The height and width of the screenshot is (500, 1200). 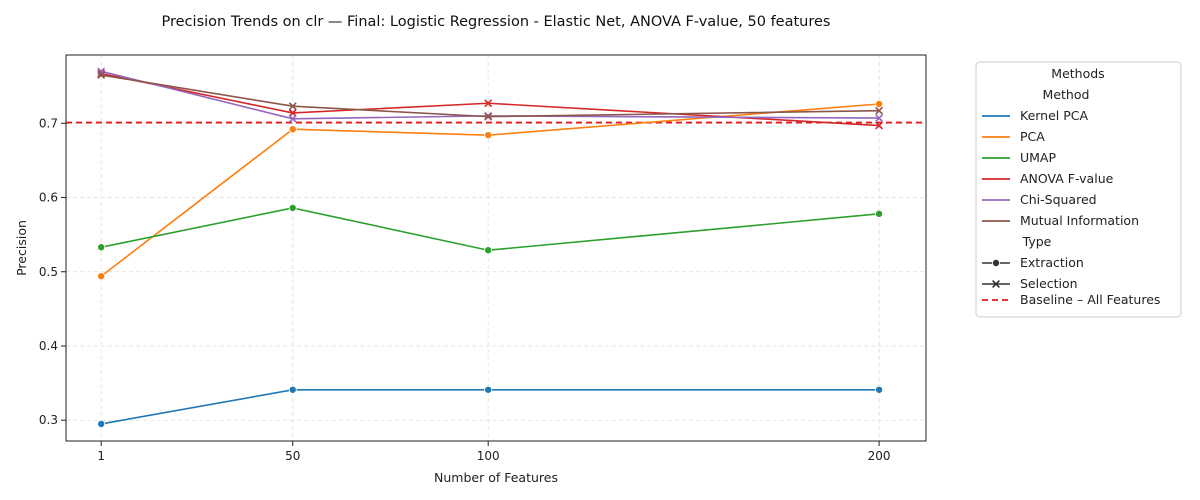 I want to click on y-tick-label: 0.7, so click(x=48, y=123).